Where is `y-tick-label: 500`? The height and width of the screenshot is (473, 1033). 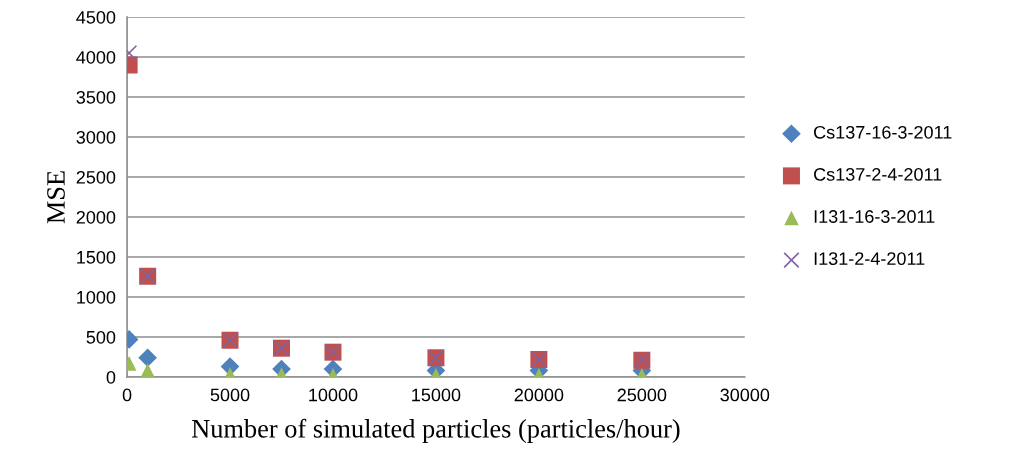 y-tick-label: 500 is located at coordinates (101, 337).